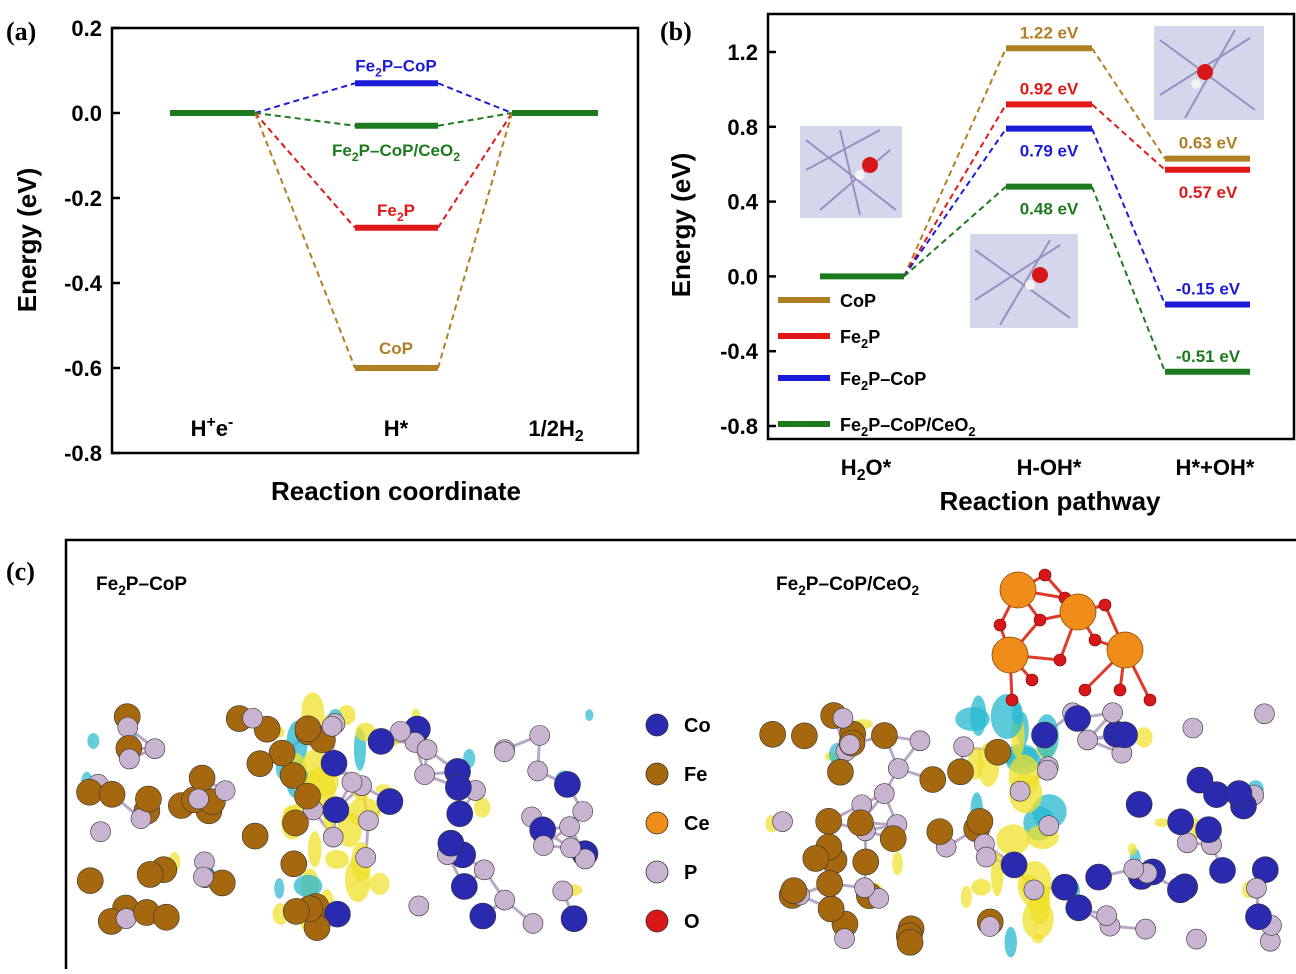  What do you see at coordinates (1208, 192) in the screenshot?
I see `data-label: 0.57 eV` at bounding box center [1208, 192].